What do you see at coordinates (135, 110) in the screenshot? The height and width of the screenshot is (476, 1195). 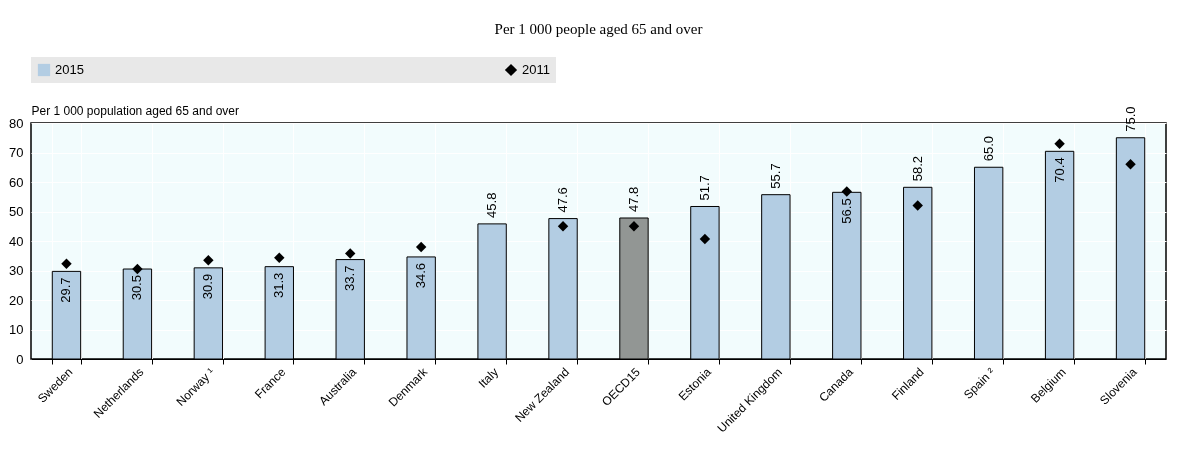 I see `y-axis-title: Per 1 000 population aged 65 and over` at bounding box center [135, 110].